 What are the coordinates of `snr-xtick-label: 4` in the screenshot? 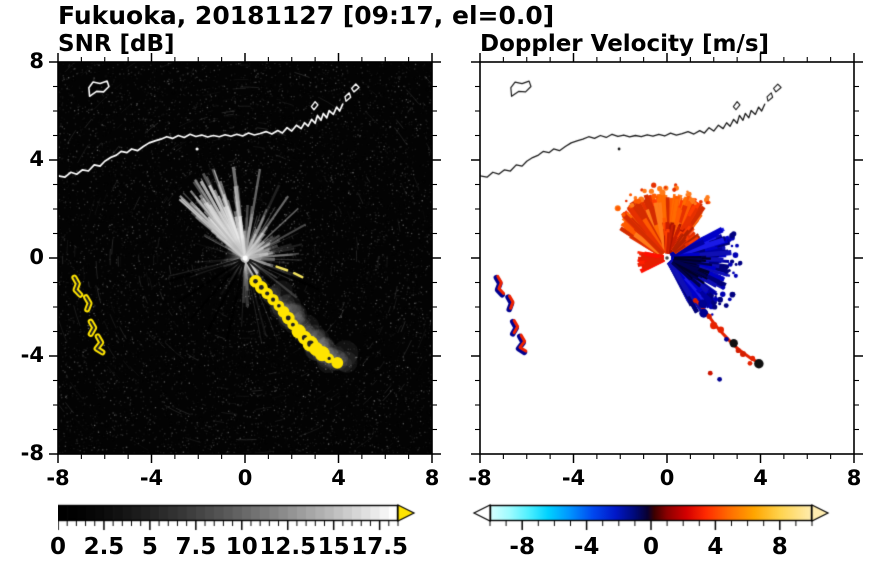 It's located at (338, 478).